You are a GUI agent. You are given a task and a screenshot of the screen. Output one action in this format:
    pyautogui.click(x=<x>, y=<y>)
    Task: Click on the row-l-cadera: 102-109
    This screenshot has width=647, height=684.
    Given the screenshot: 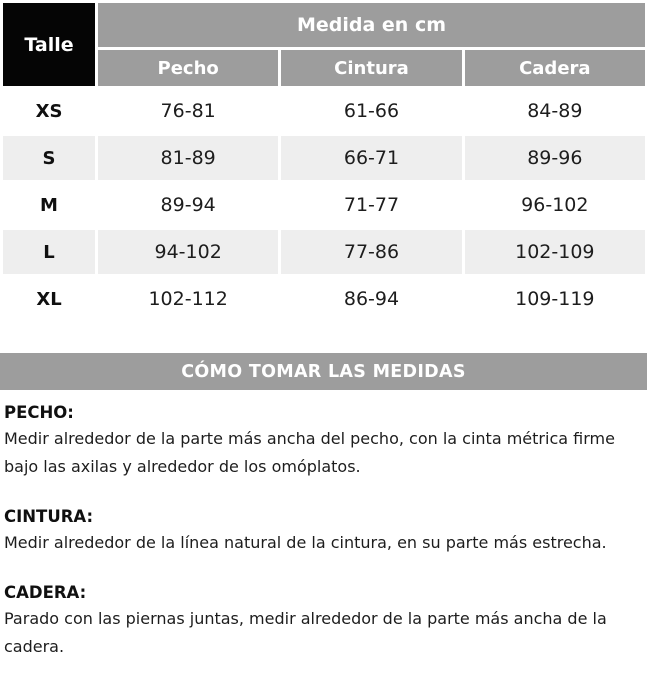 What is the action you would take?
    pyautogui.click(x=554, y=252)
    